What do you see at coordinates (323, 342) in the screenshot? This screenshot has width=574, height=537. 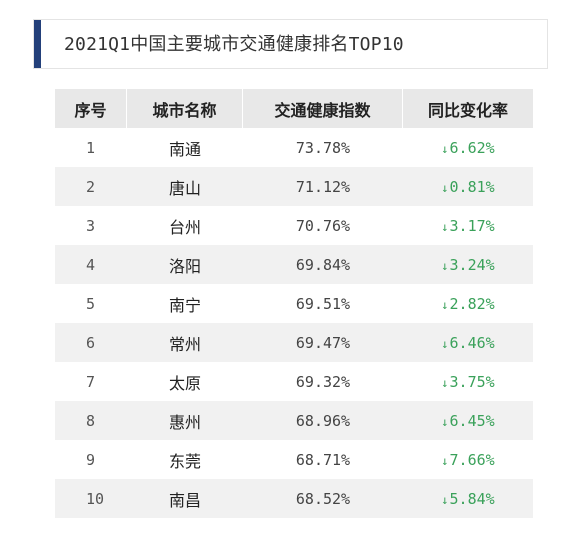 I see `index-cell: 69.47%` at bounding box center [323, 342].